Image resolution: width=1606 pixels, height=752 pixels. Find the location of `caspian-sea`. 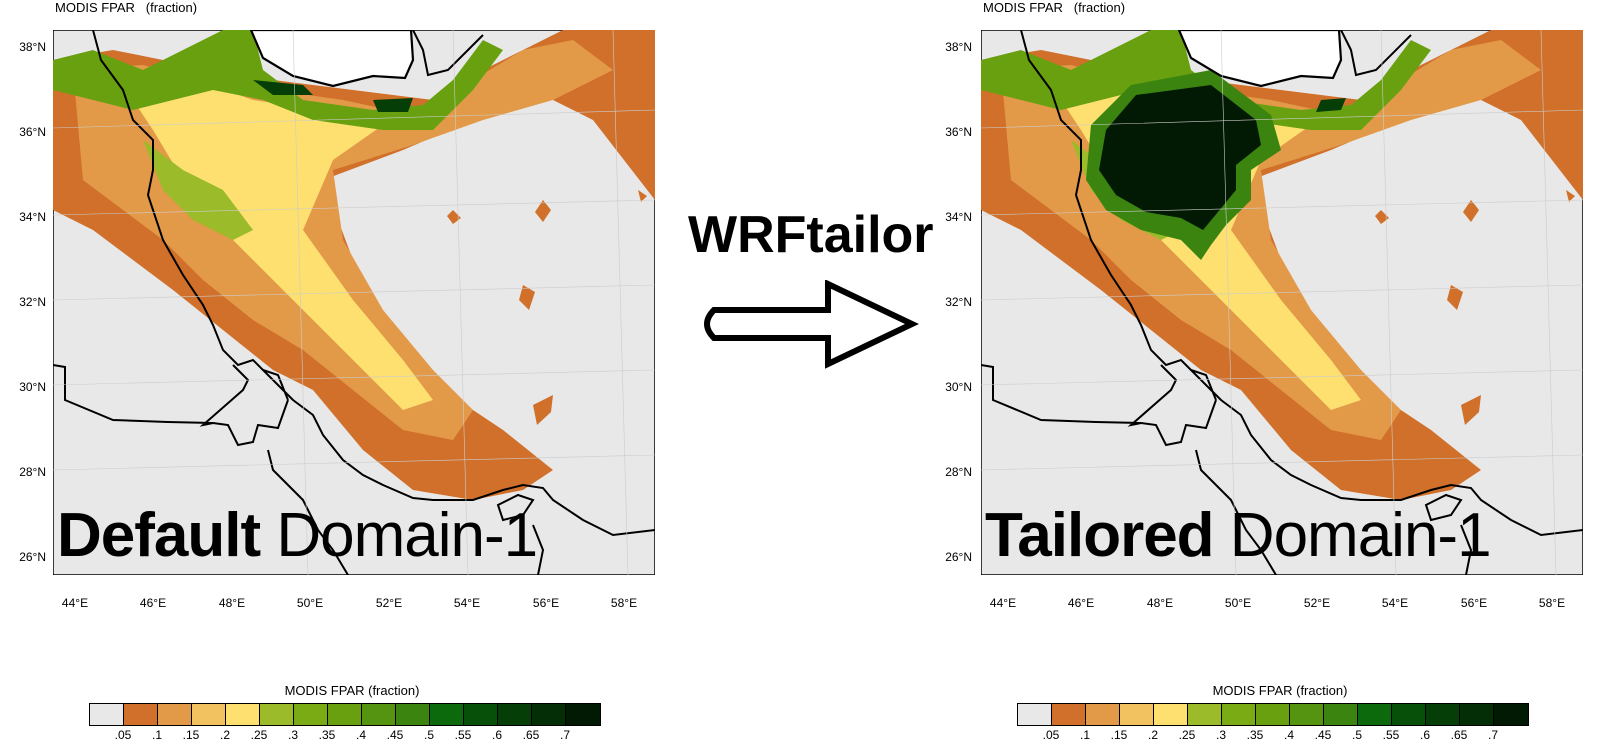

caspian-sea is located at coordinates (332, 59).